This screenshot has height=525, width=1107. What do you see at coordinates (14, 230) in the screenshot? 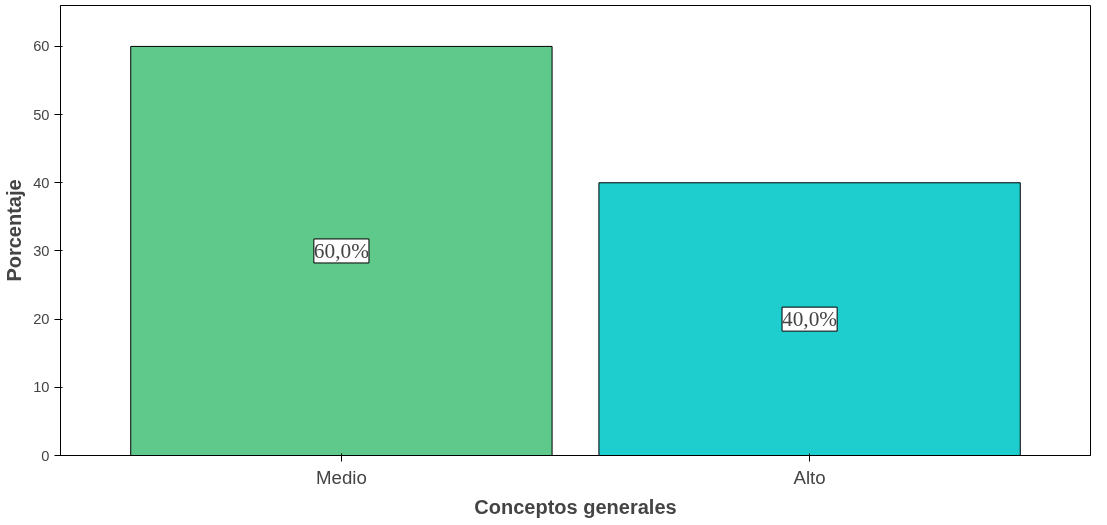
I see `y-axis-title: Porcentaje` at bounding box center [14, 230].